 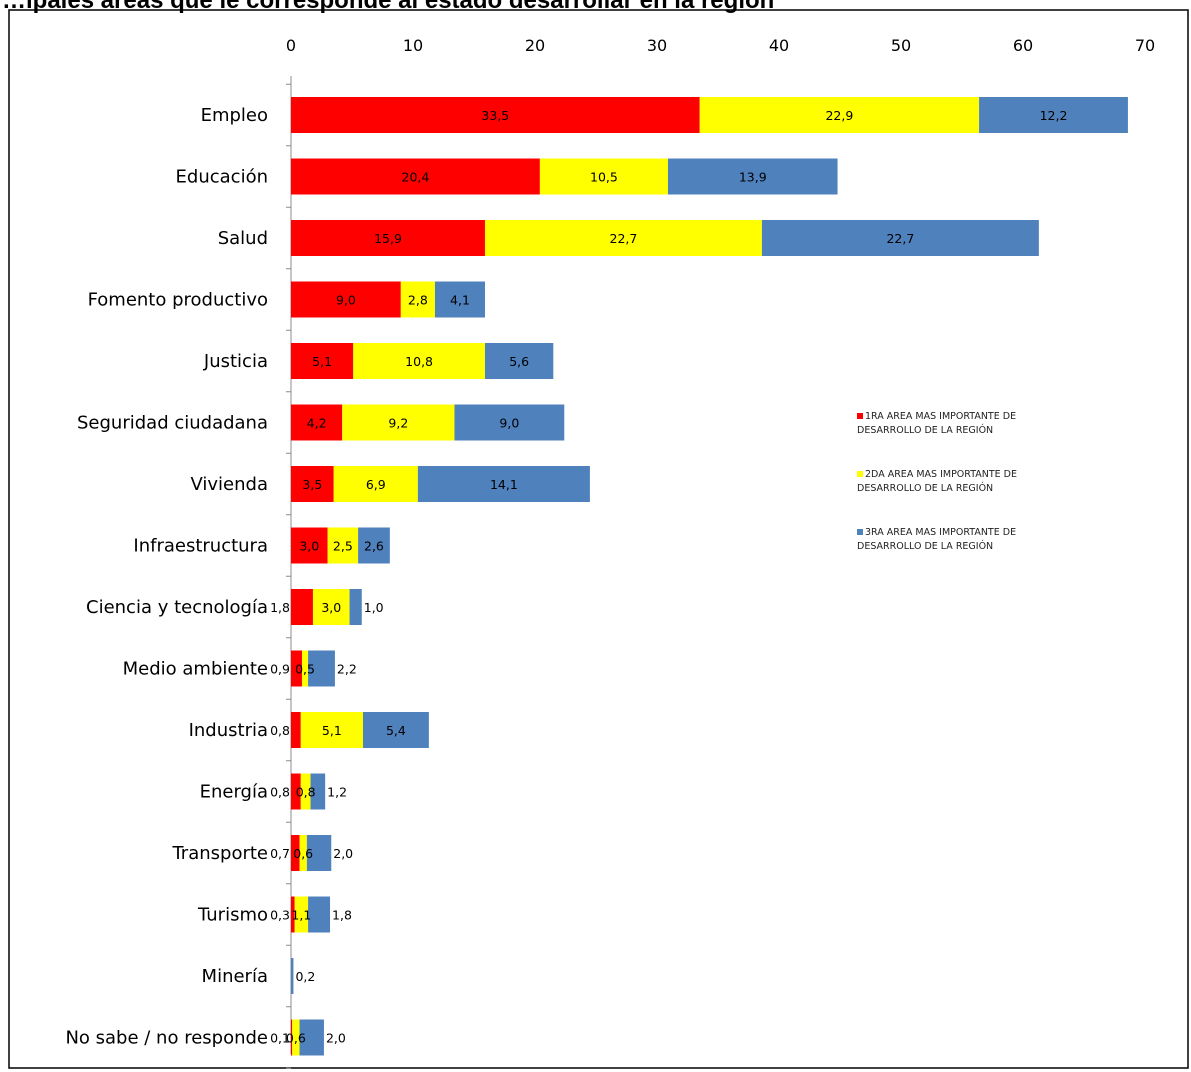 I want to click on data-label: 0,1, so click(x=280, y=1038).